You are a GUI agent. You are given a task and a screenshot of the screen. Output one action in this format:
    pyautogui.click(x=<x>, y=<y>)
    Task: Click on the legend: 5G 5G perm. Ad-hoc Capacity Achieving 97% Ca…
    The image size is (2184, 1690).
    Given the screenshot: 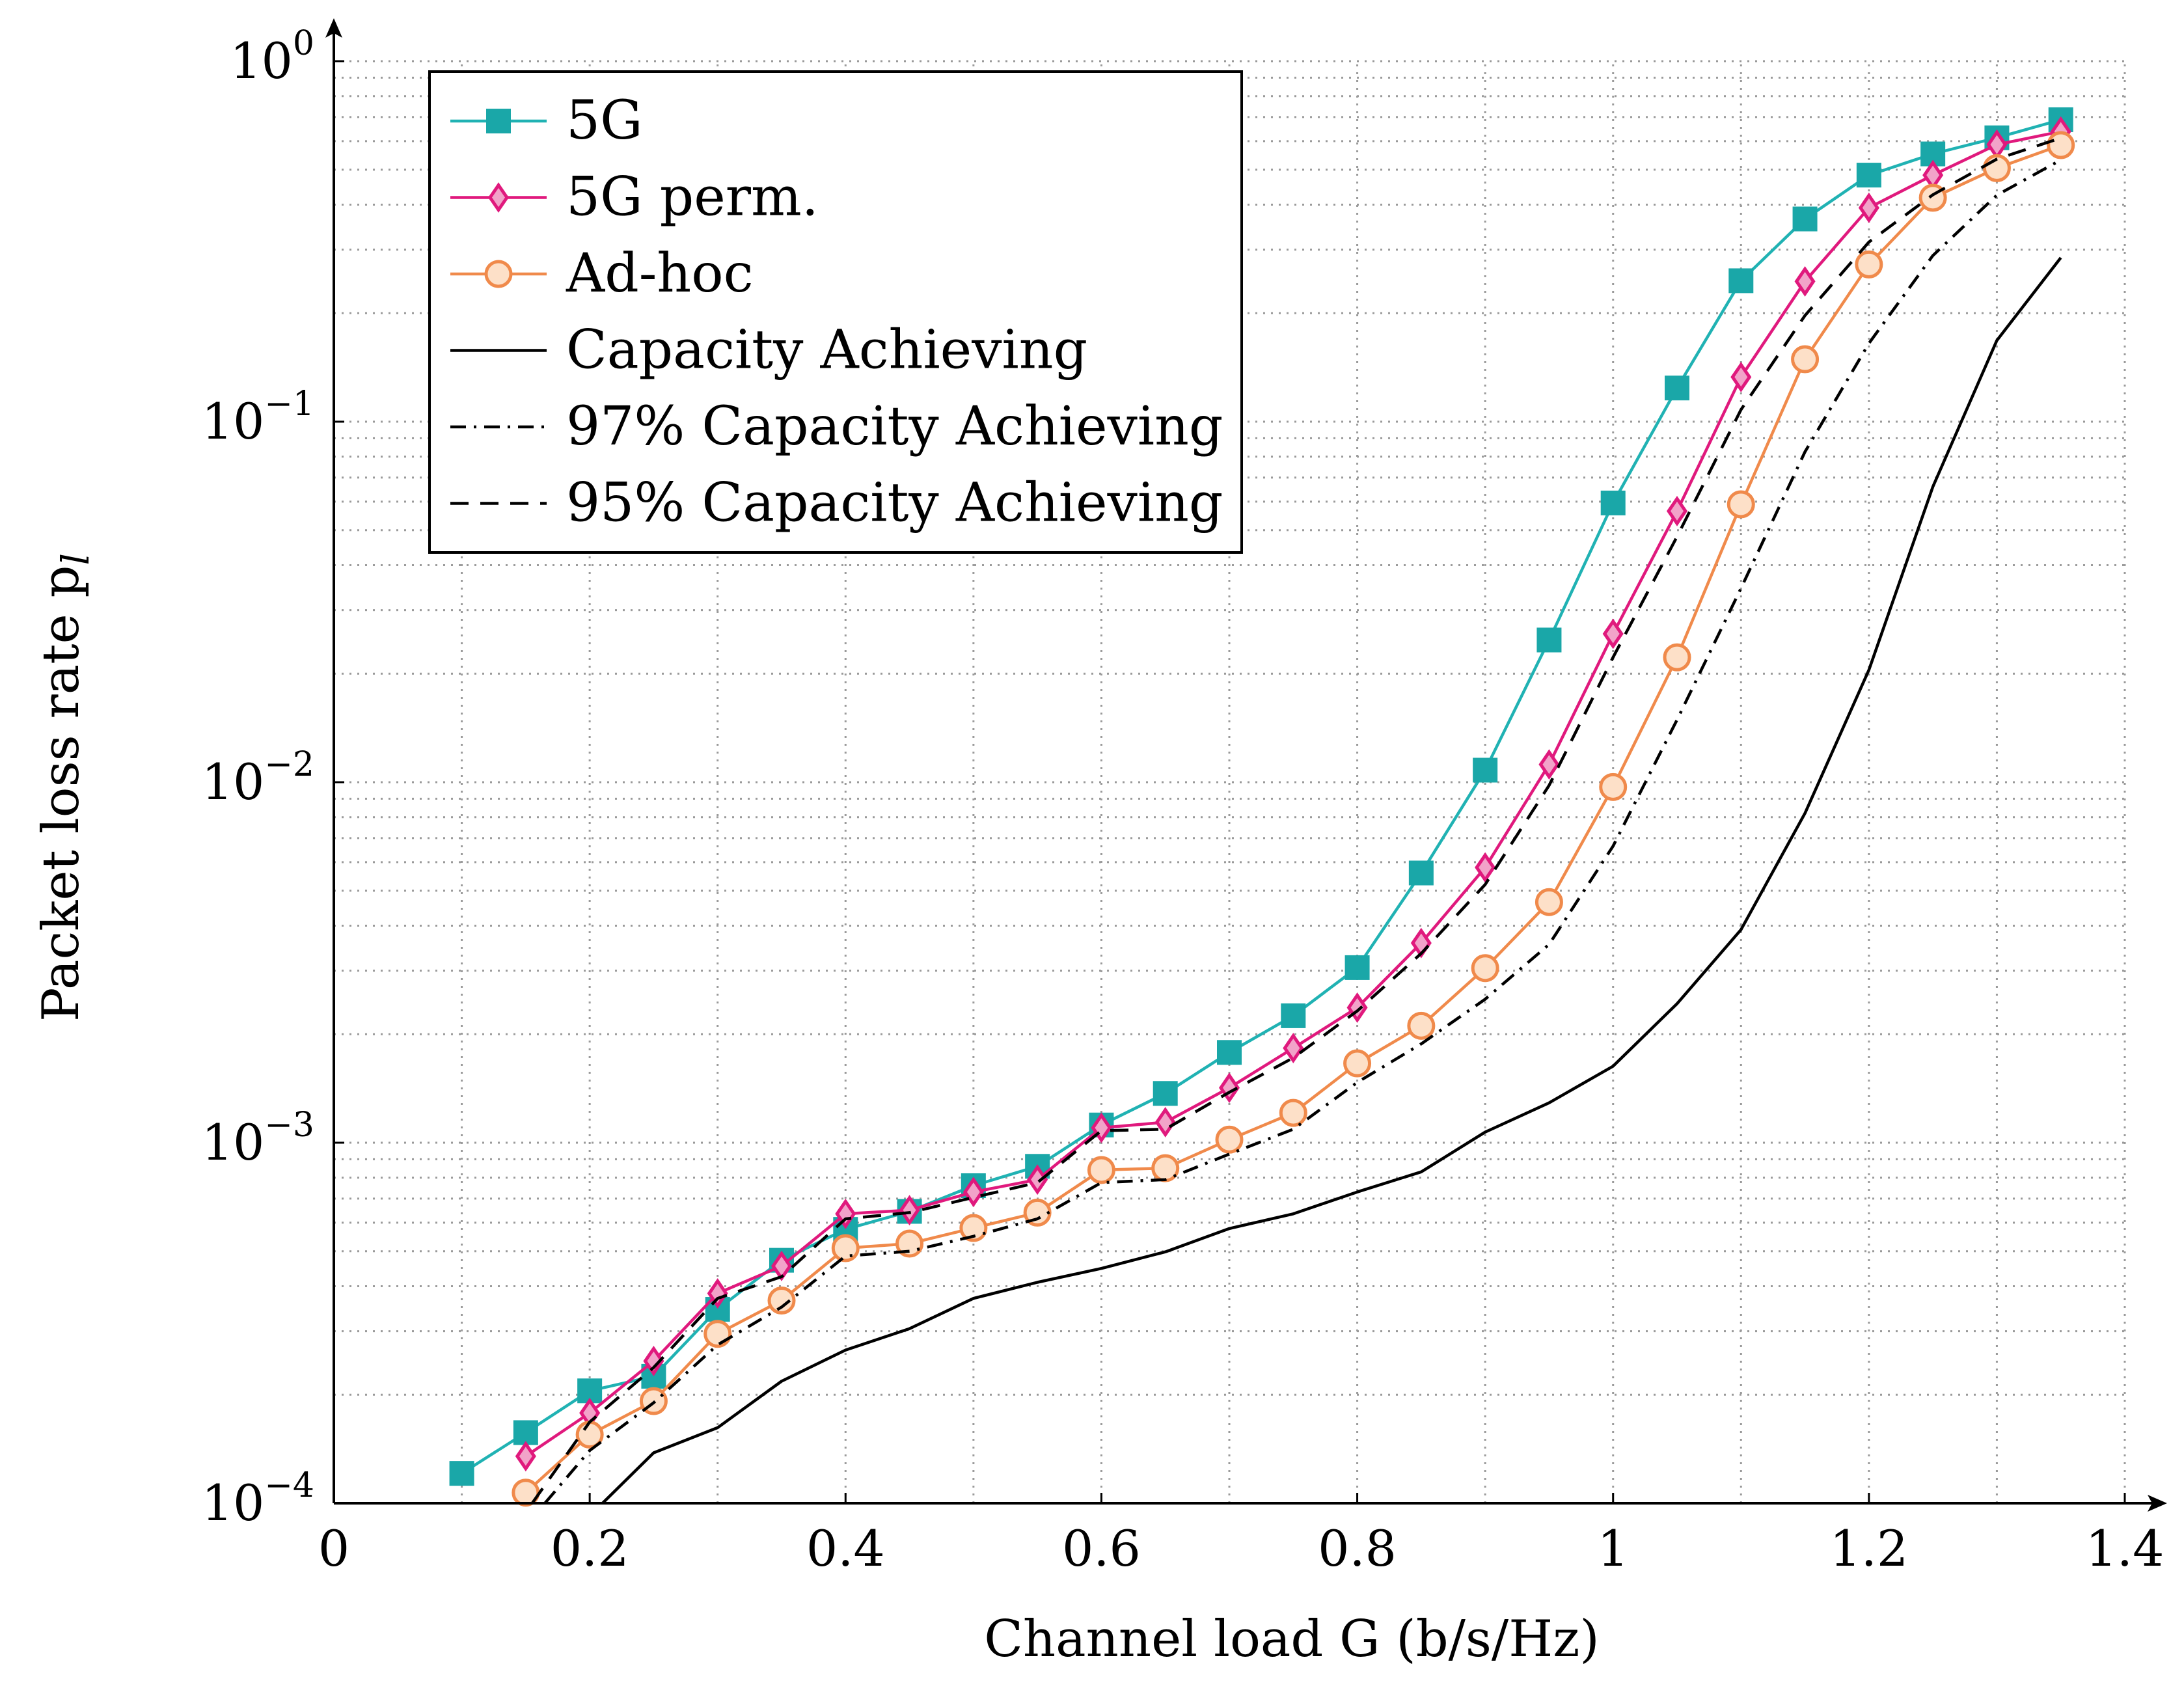 What is the action you would take?
    pyautogui.click(x=836, y=312)
    